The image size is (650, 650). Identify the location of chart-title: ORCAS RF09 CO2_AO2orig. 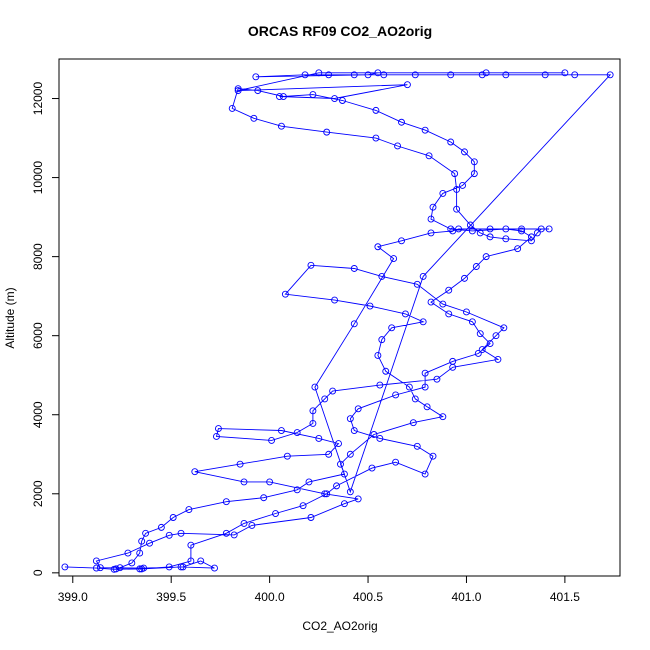
(340, 31).